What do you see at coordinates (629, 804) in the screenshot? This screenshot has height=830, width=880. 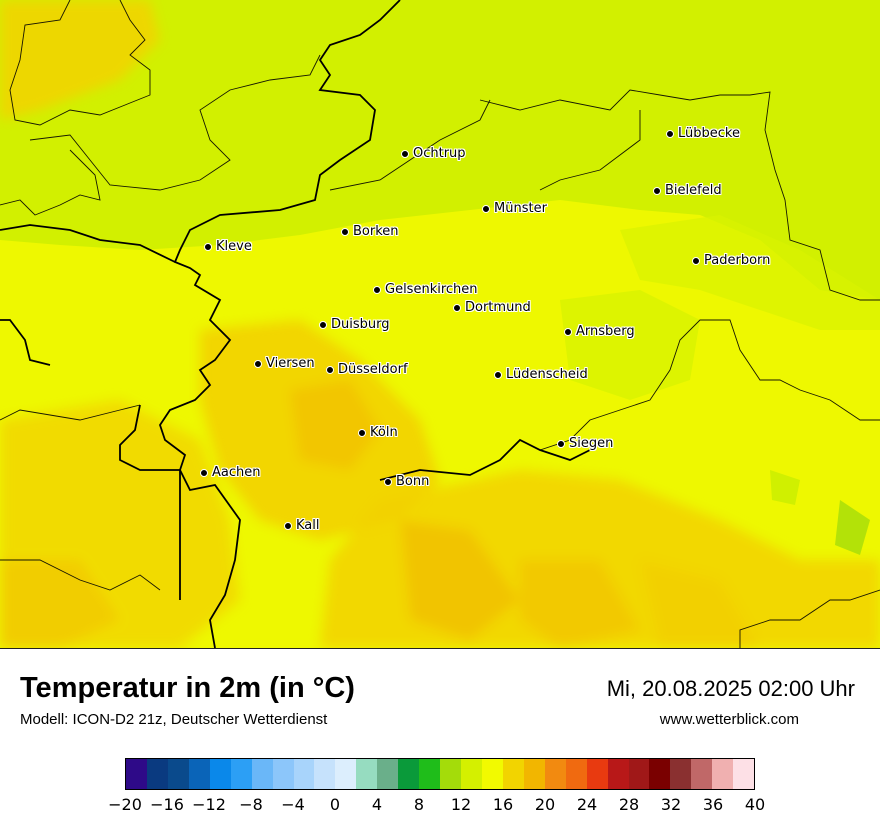 I see `legend-tick-label: 28` at bounding box center [629, 804].